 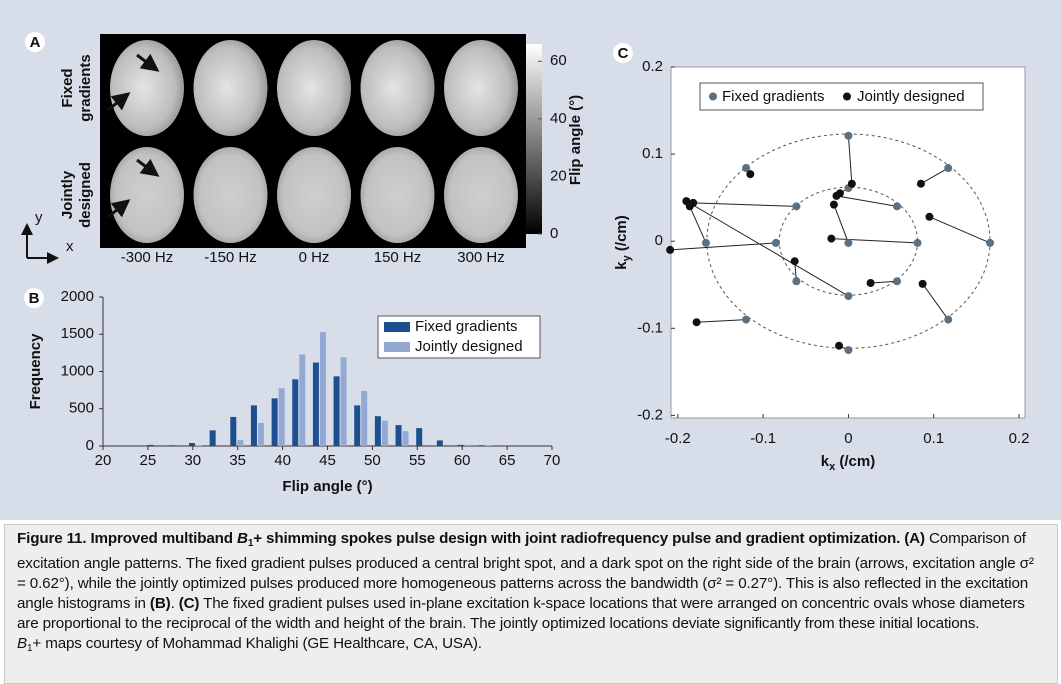 What do you see at coordinates (34, 298) in the screenshot?
I see `panel-letter: B` at bounding box center [34, 298].